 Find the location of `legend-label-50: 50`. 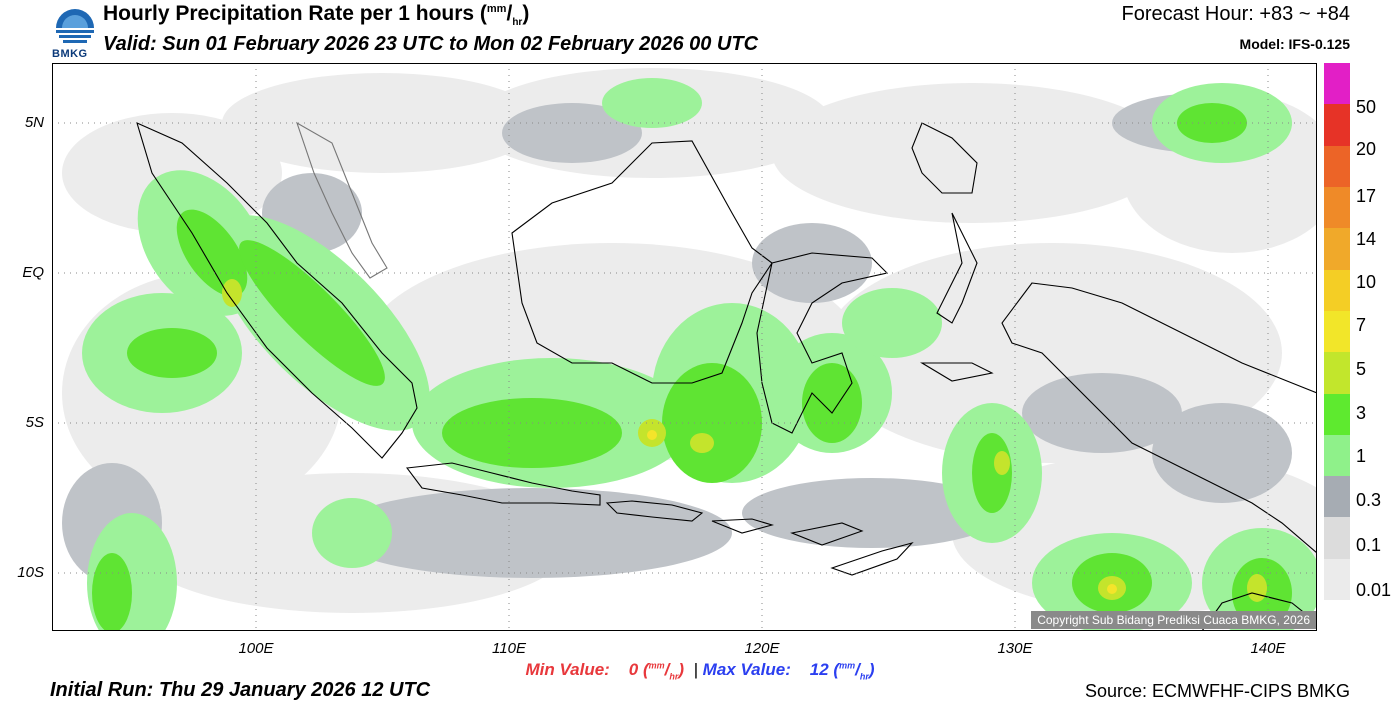

legend-label-50: 50 is located at coordinates (1366, 107).